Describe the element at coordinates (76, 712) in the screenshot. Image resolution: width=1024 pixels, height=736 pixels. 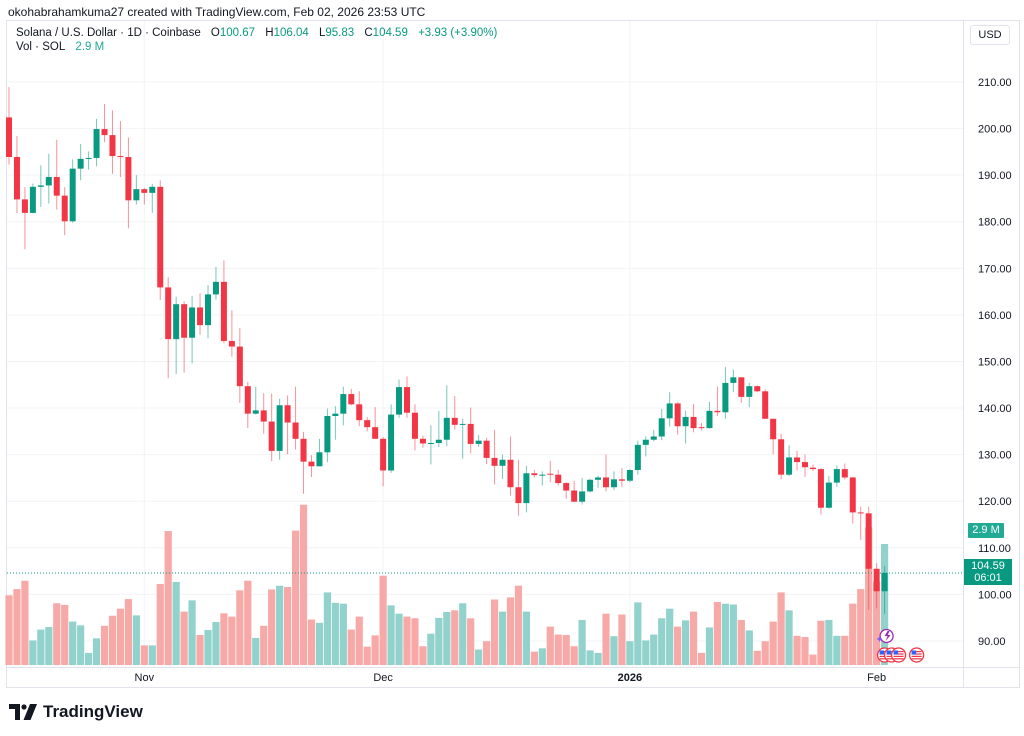
I see `tradingview-logo: TradingView` at that location.